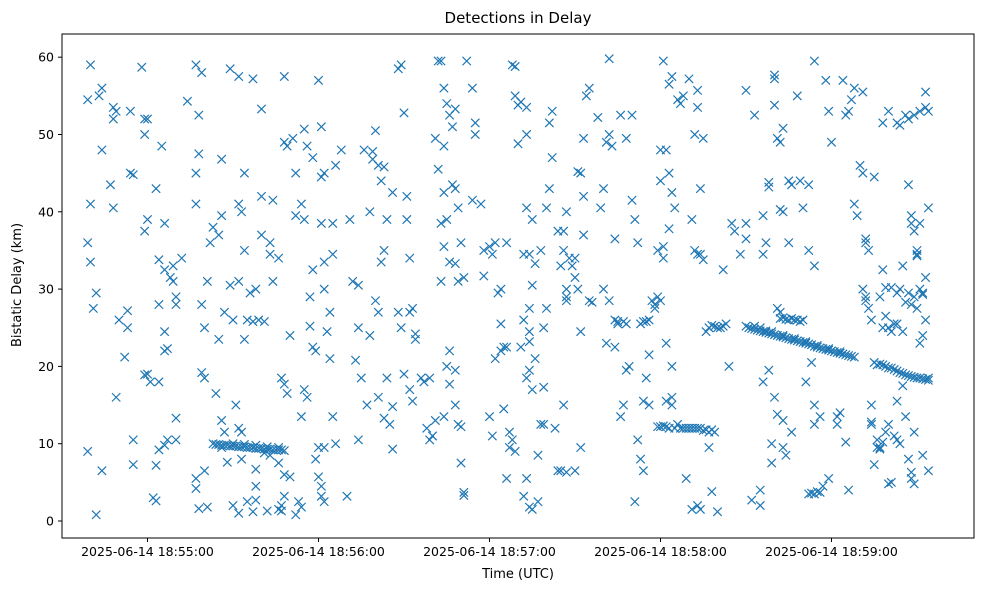 This screenshot has height=590, width=989. I want to click on y-axis: 0 10 20 30 40 50 60, so click(50, 289).